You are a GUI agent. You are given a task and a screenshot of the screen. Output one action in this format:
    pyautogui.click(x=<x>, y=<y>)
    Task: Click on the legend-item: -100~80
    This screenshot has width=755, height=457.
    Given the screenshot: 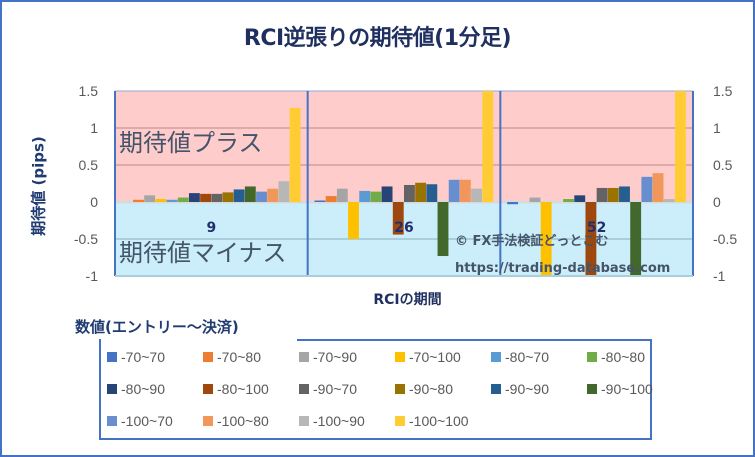 What is the action you would take?
    pyautogui.click(x=251, y=421)
    